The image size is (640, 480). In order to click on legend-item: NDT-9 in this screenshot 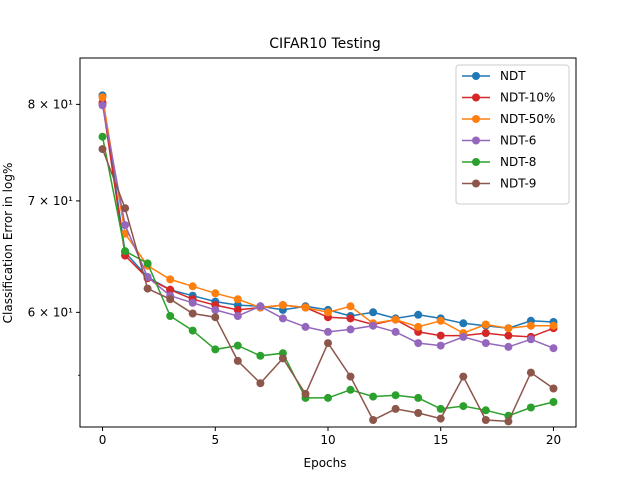, I will do `click(499, 184)`.